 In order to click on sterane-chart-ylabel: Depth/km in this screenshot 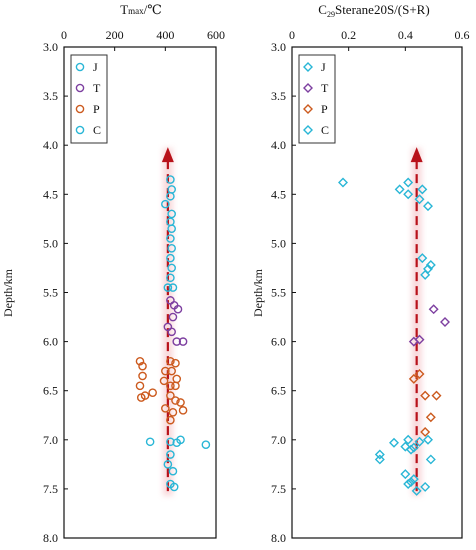, I will do `click(258, 292)`.